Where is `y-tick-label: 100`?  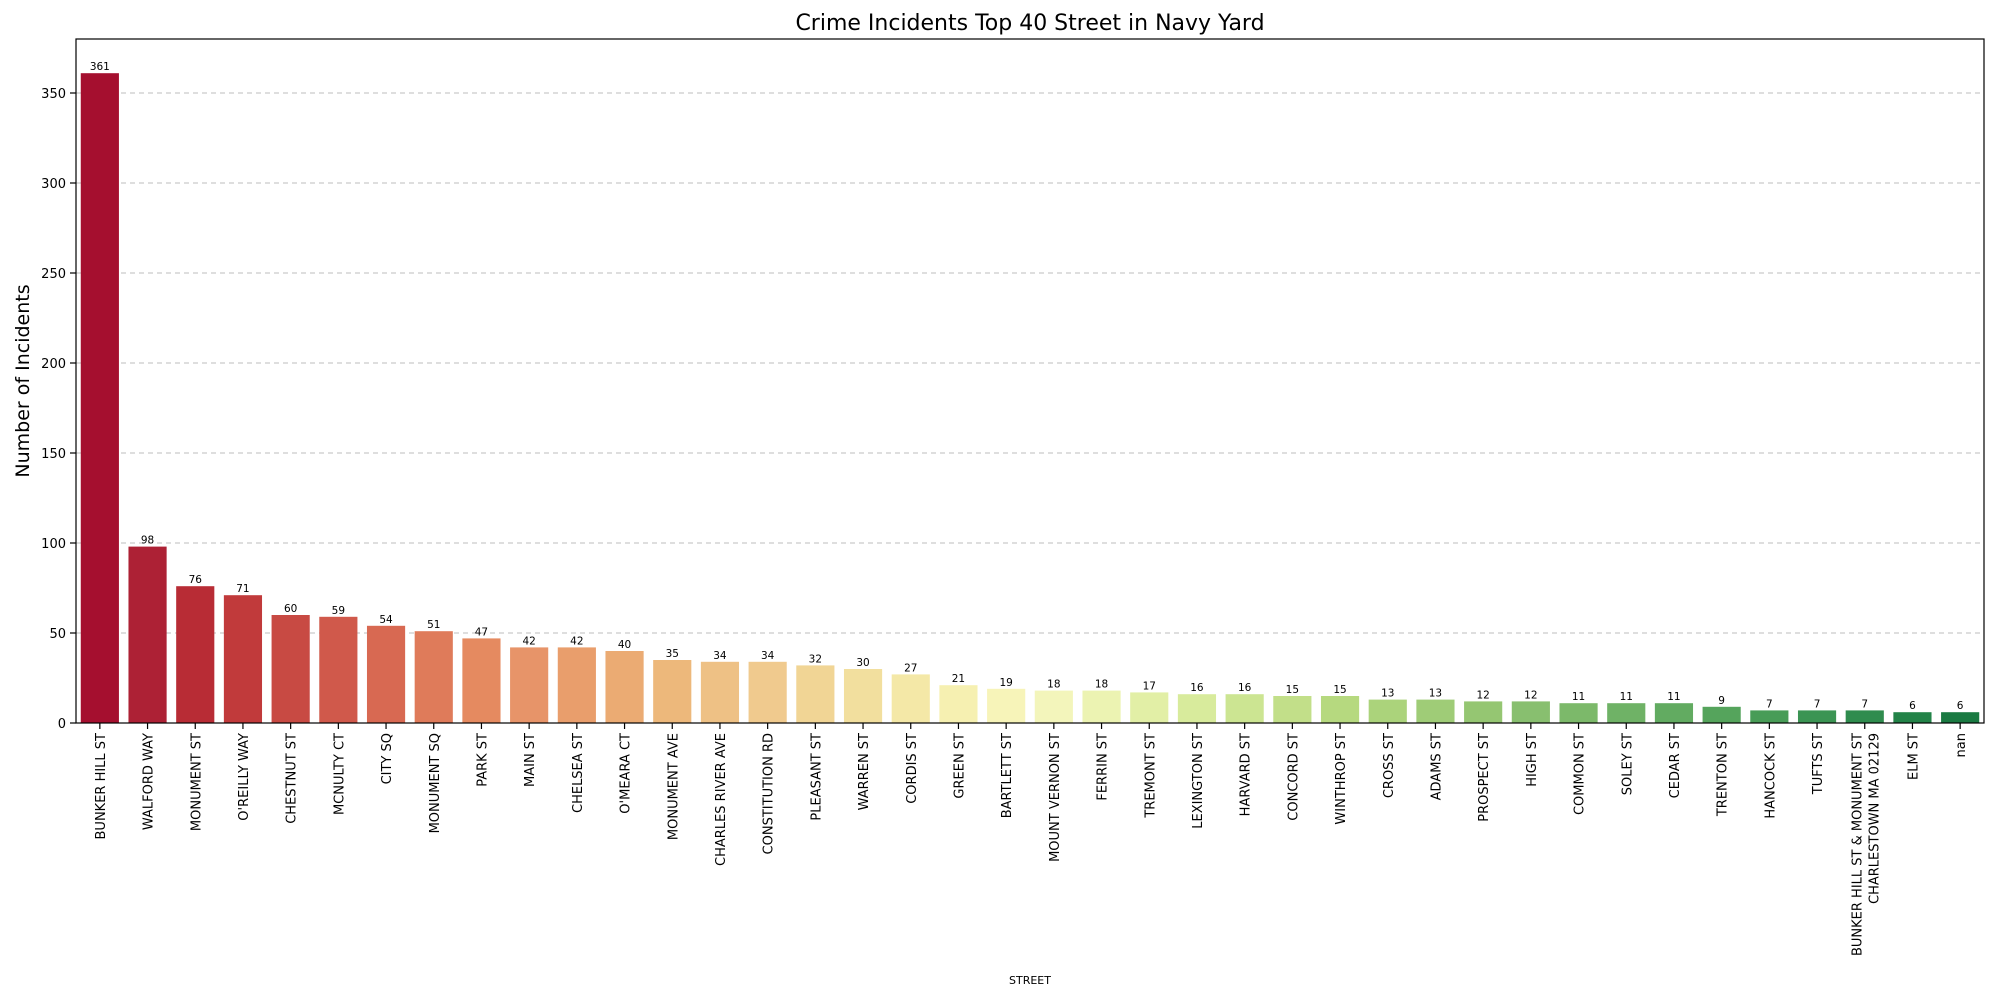 y-tick-label: 100 is located at coordinates (53, 544).